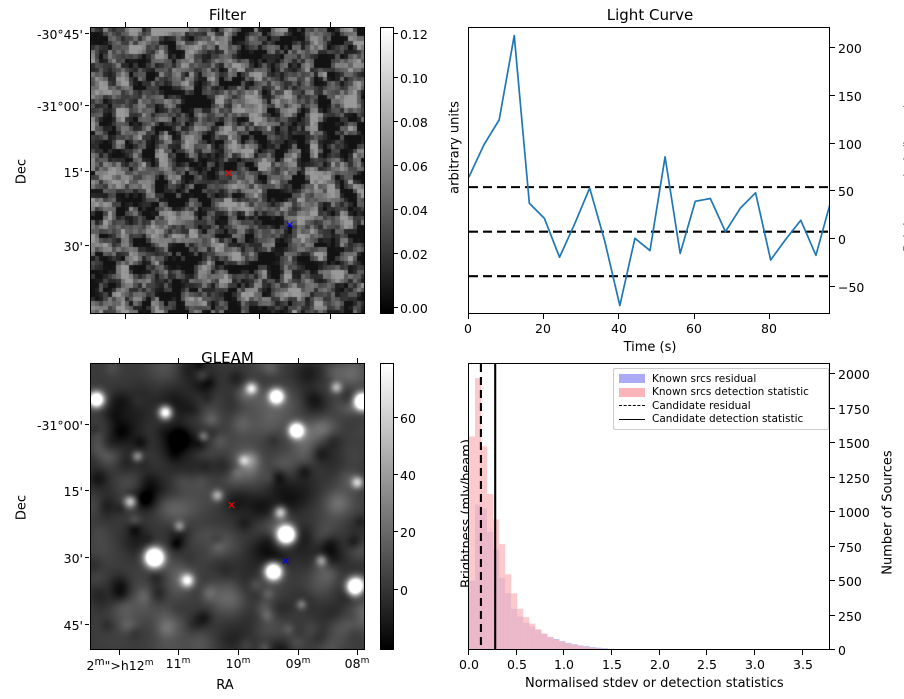 The height and width of the screenshot is (699, 904). What do you see at coordinates (73, 246) in the screenshot?
I see `filter-ytick-3: 30'` at bounding box center [73, 246].